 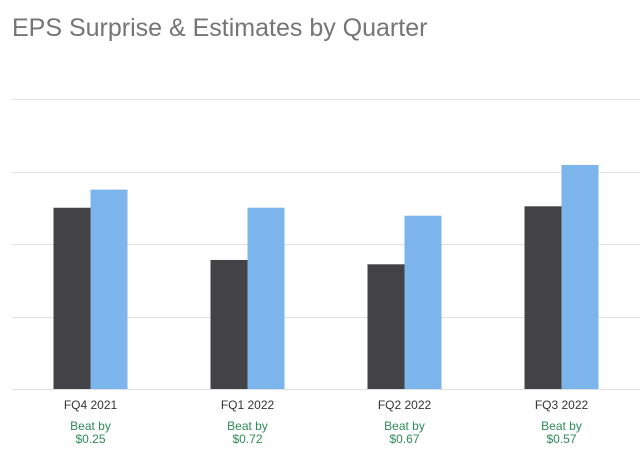 What do you see at coordinates (404, 439) in the screenshot?
I see `beat-amount: $0.67` at bounding box center [404, 439].